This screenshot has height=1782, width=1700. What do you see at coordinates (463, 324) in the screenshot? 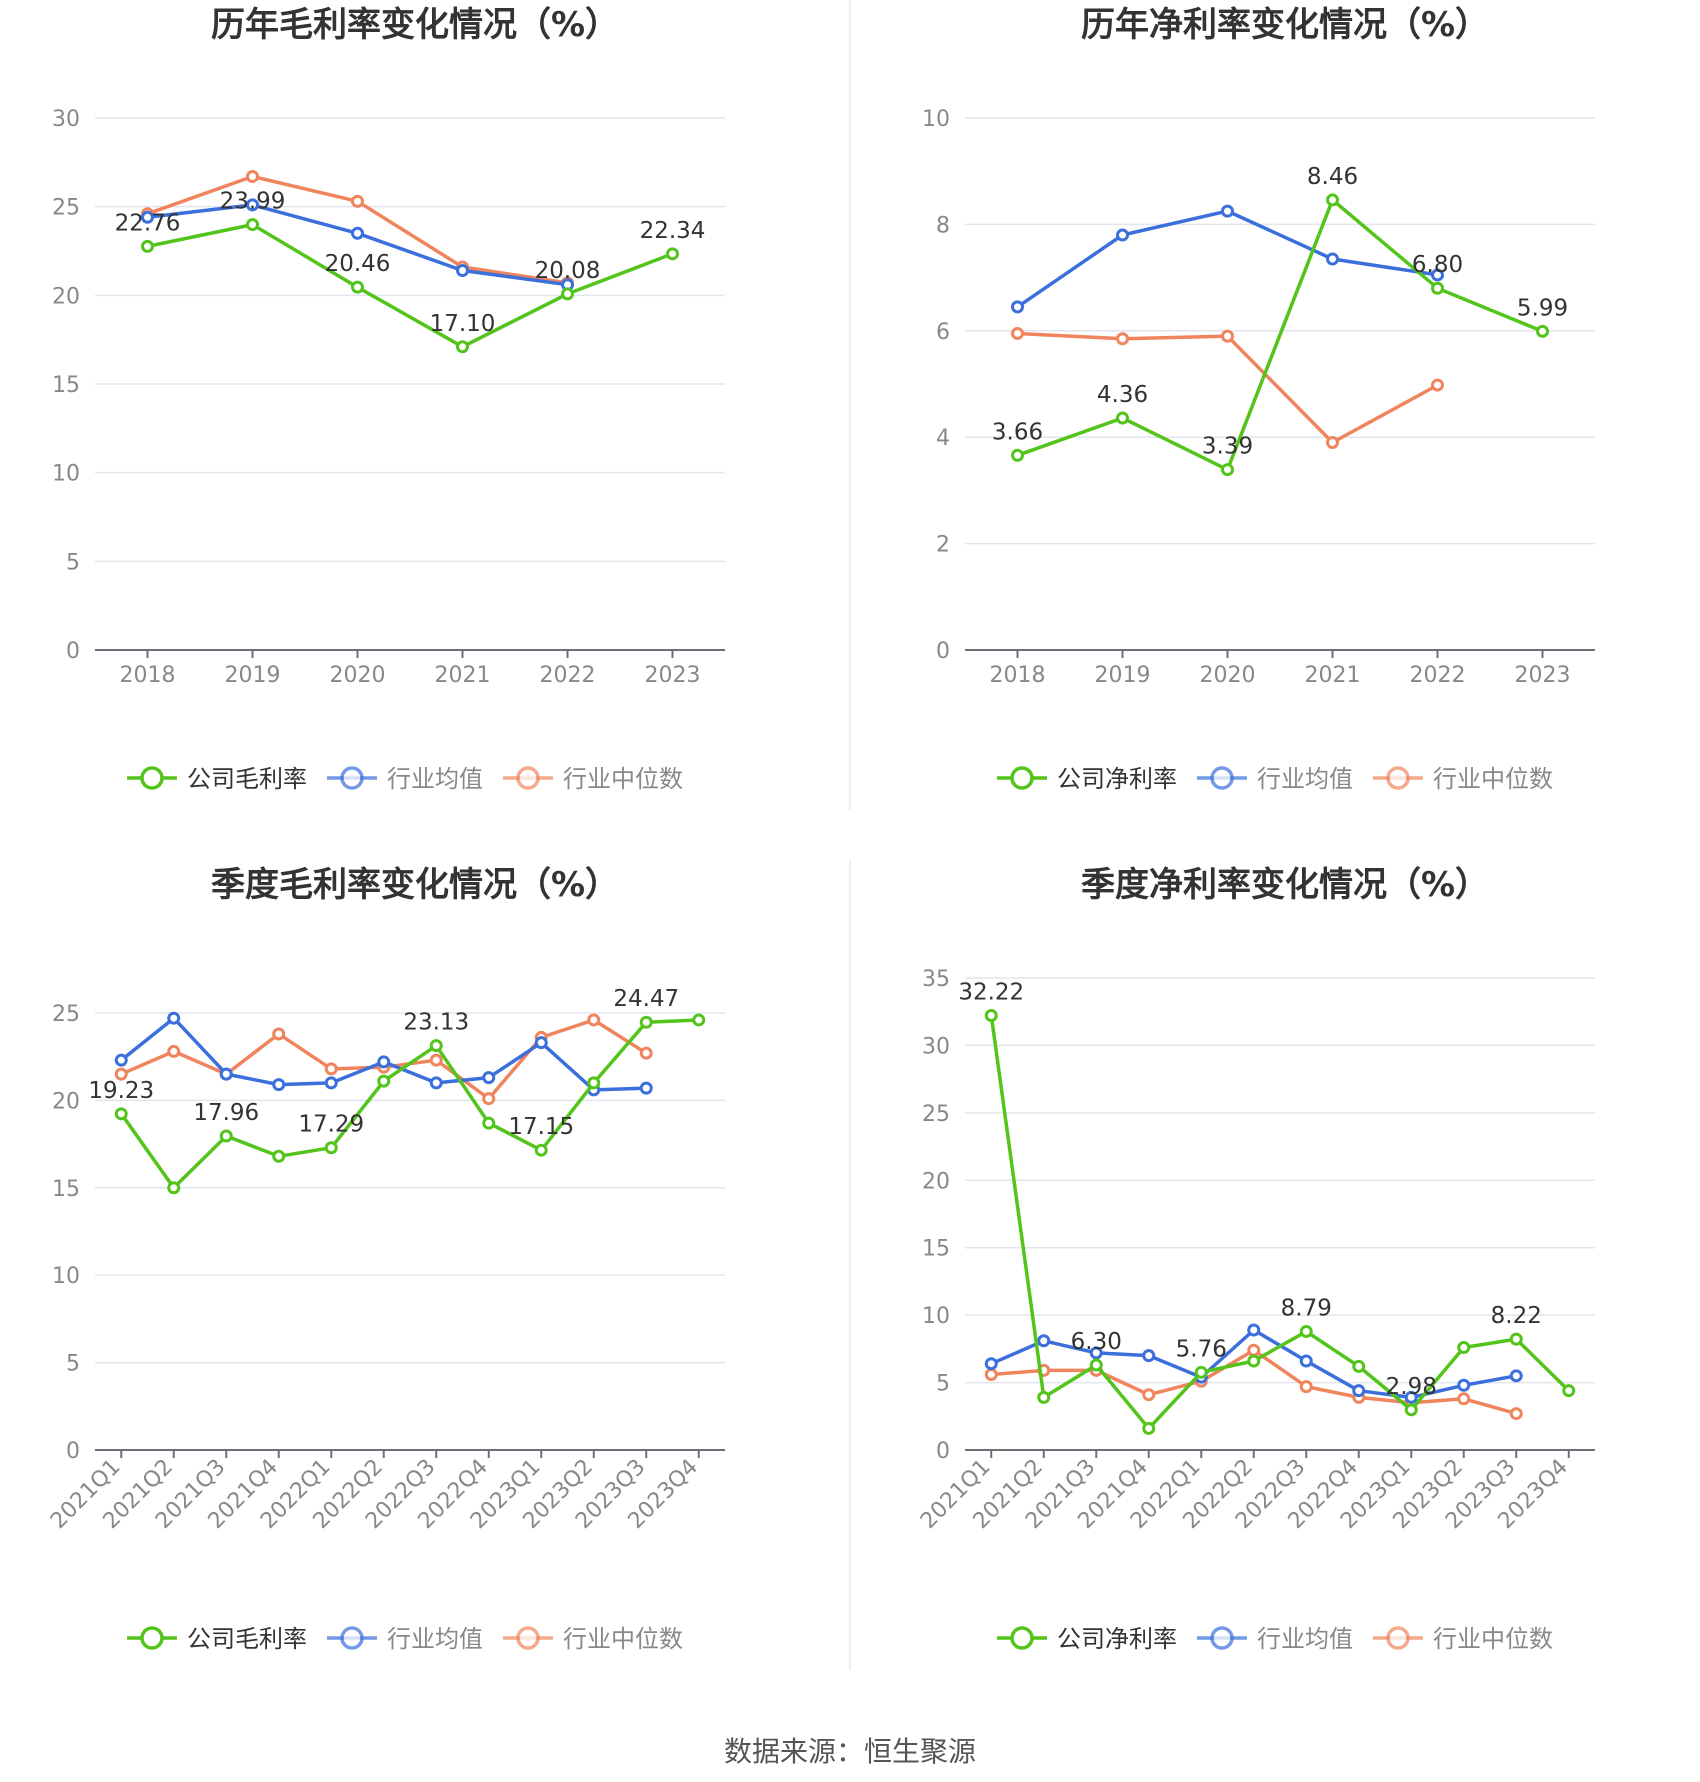
I see `data-label: 17.10` at bounding box center [463, 324].